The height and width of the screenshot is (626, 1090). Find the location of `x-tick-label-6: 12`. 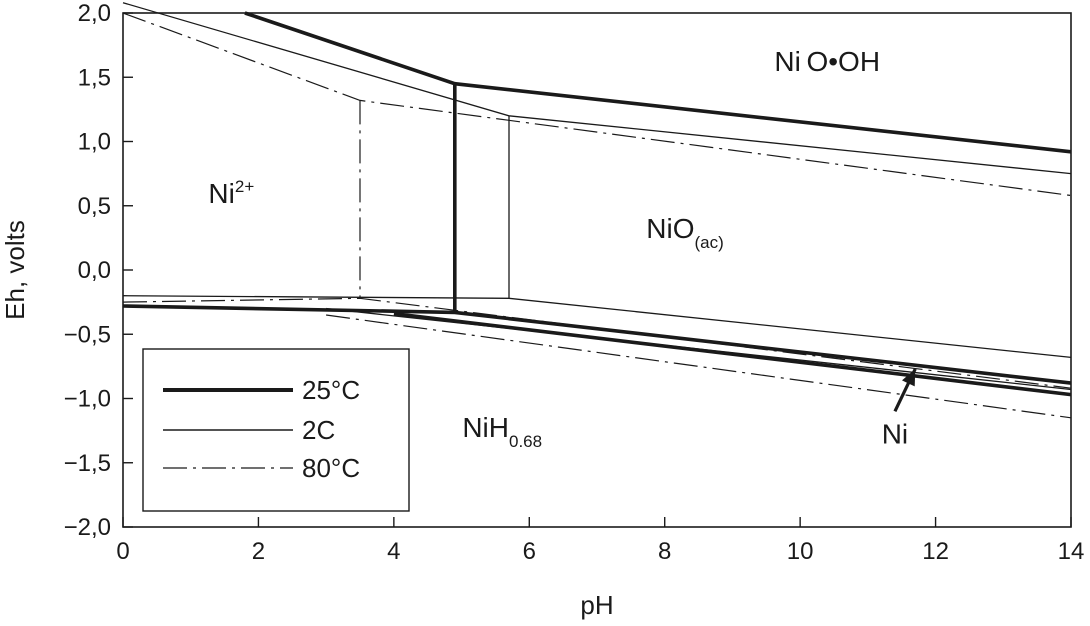

x-tick-label-6: 12 is located at coordinates (935, 551).